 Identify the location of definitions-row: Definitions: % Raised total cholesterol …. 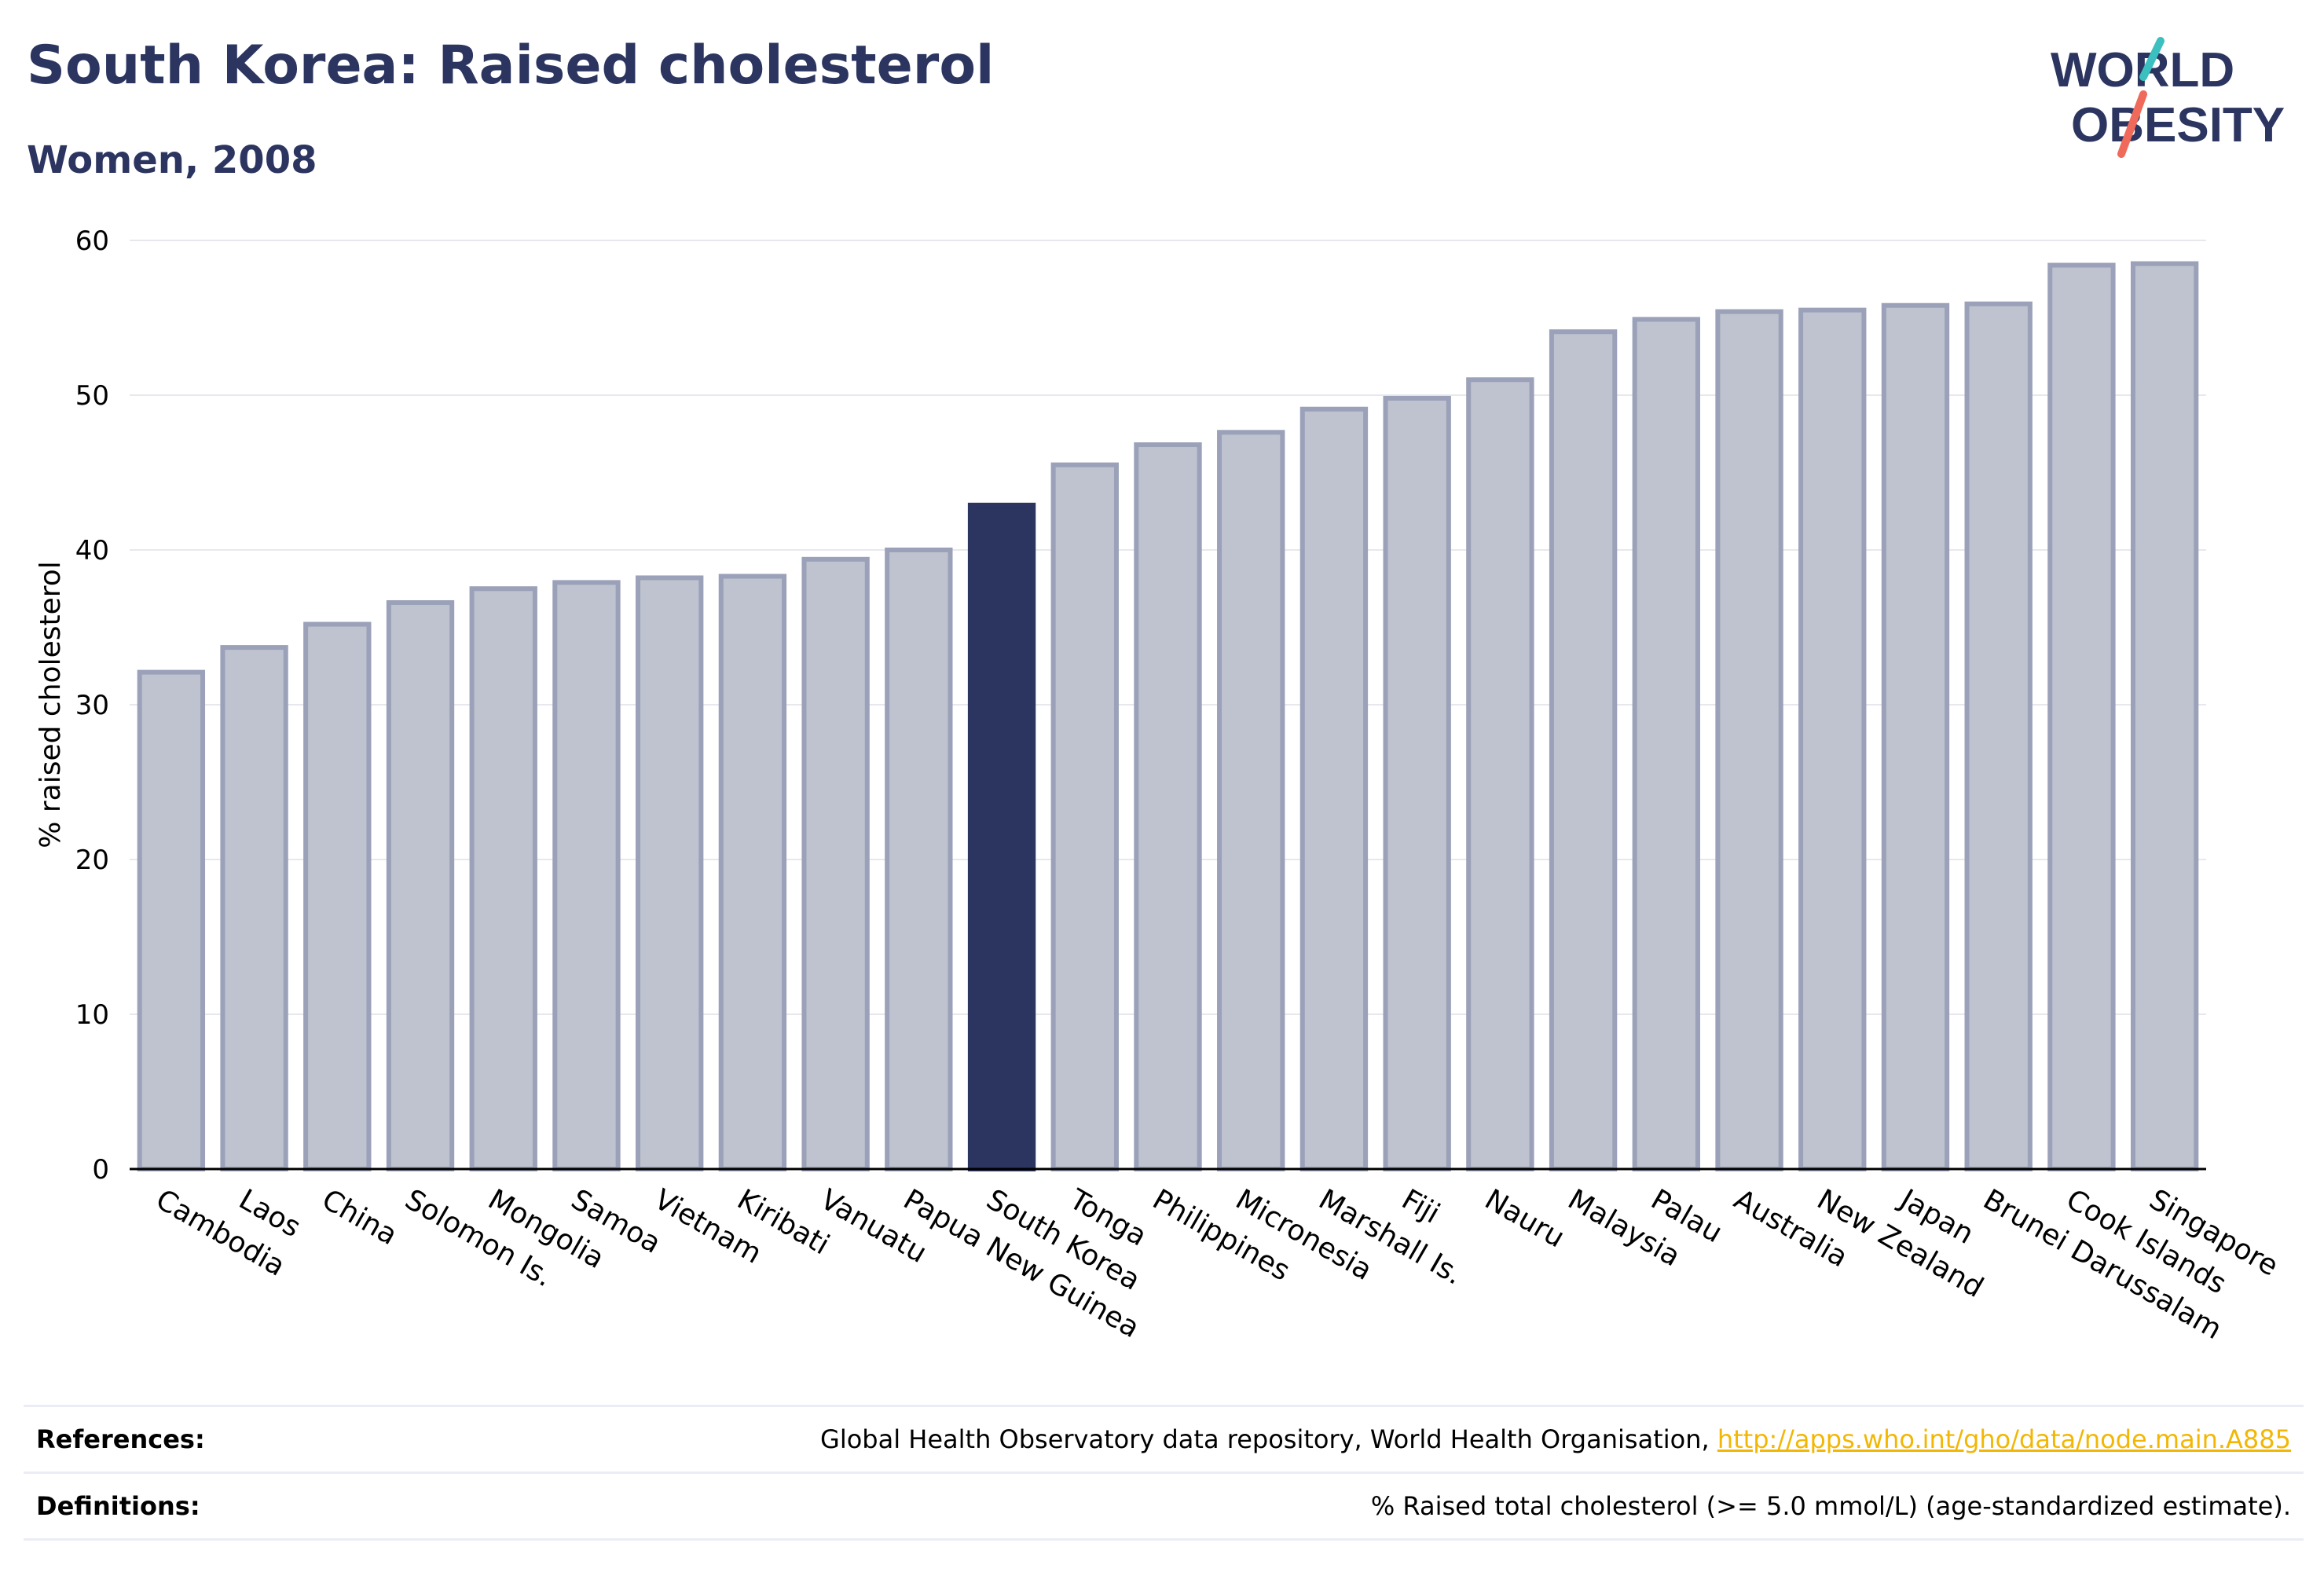
(1164, 1506).